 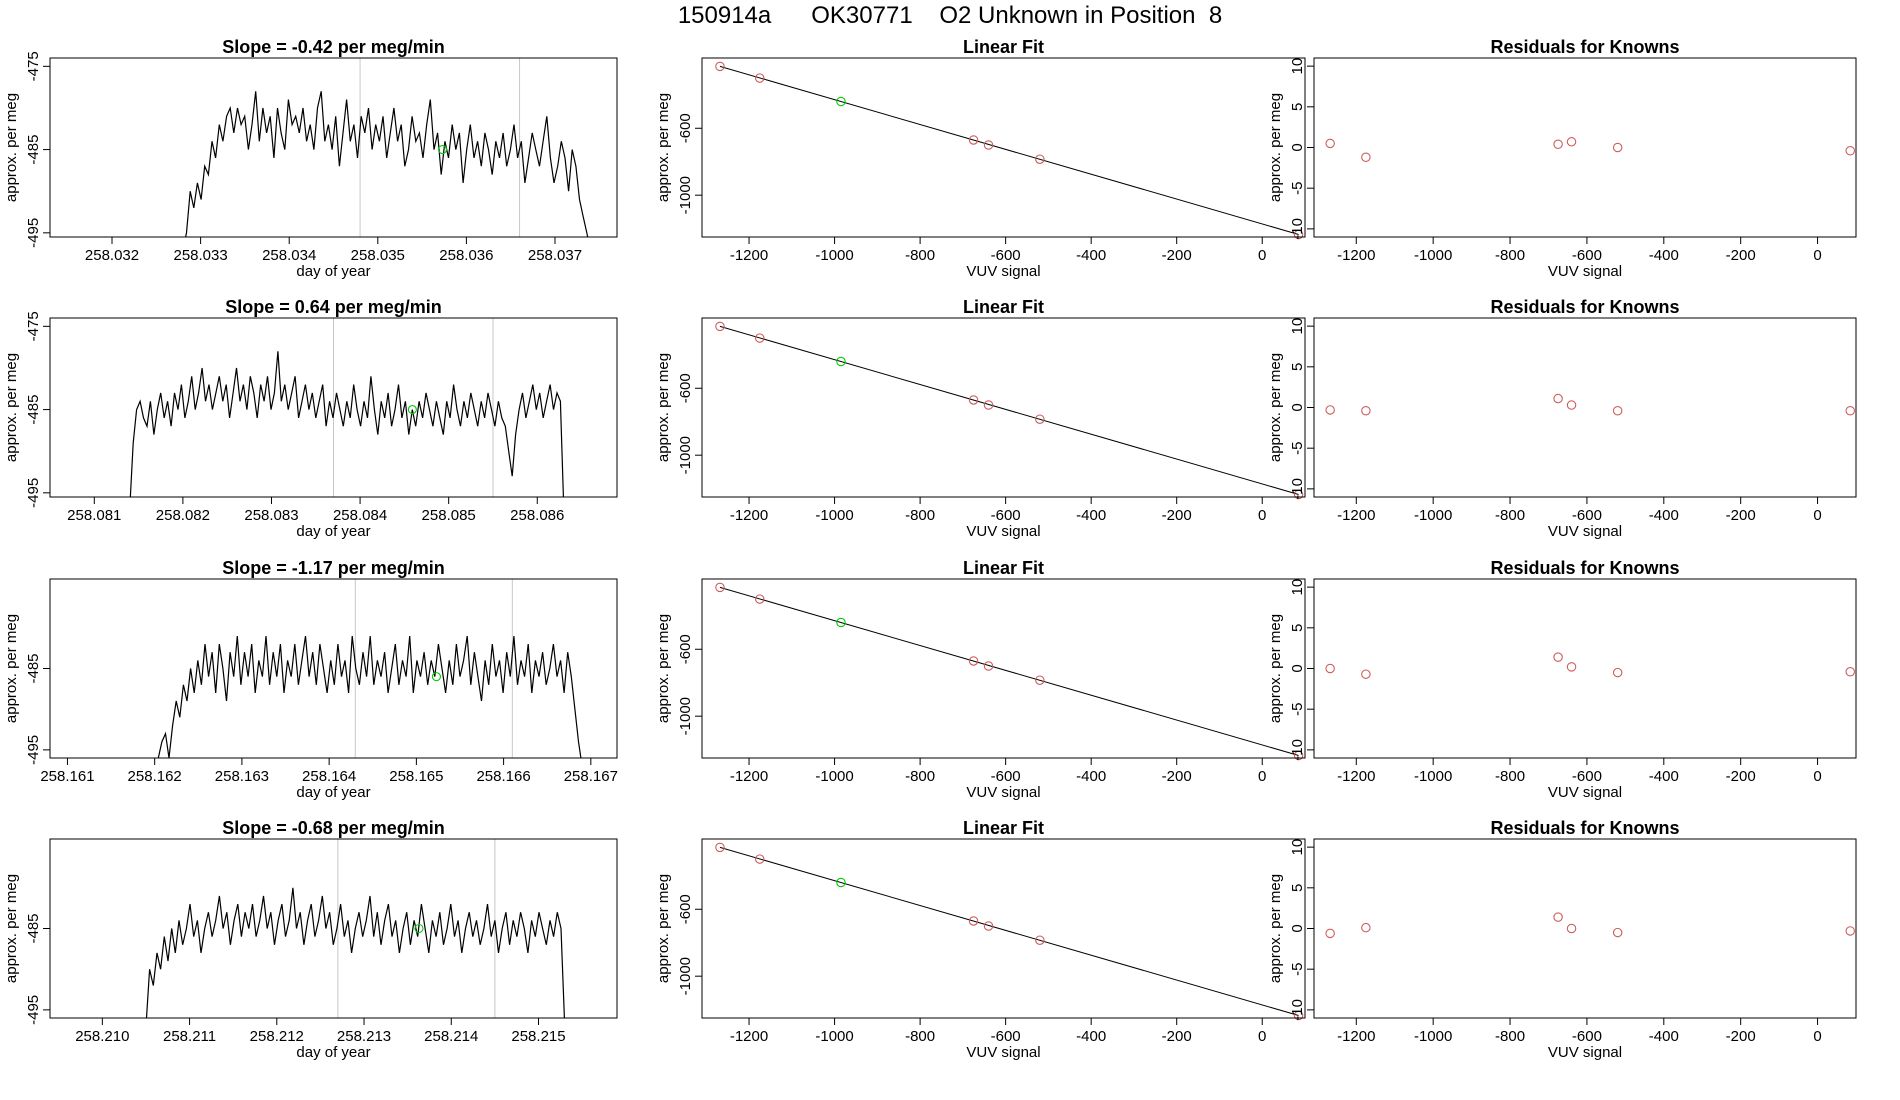 What do you see at coordinates (183, 515) in the screenshot?
I see `x-tick-label: 258.082` at bounding box center [183, 515].